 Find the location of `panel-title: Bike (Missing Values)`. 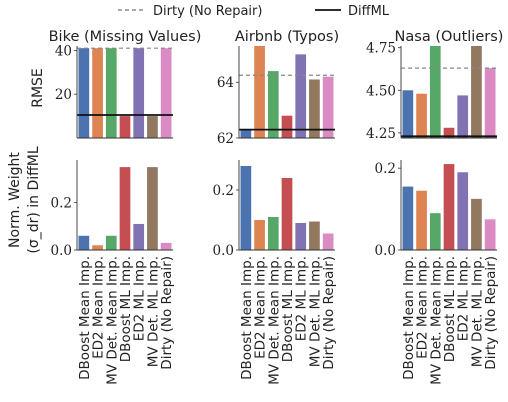

panel-title: Bike (Missing Values) is located at coordinates (125, 37).